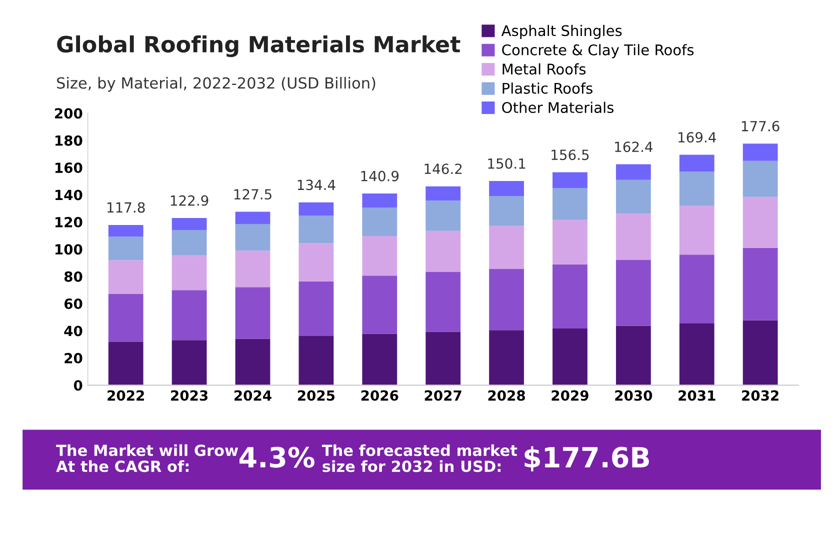  What do you see at coordinates (73, 304) in the screenshot?
I see `y-tick-label: 60` at bounding box center [73, 304].